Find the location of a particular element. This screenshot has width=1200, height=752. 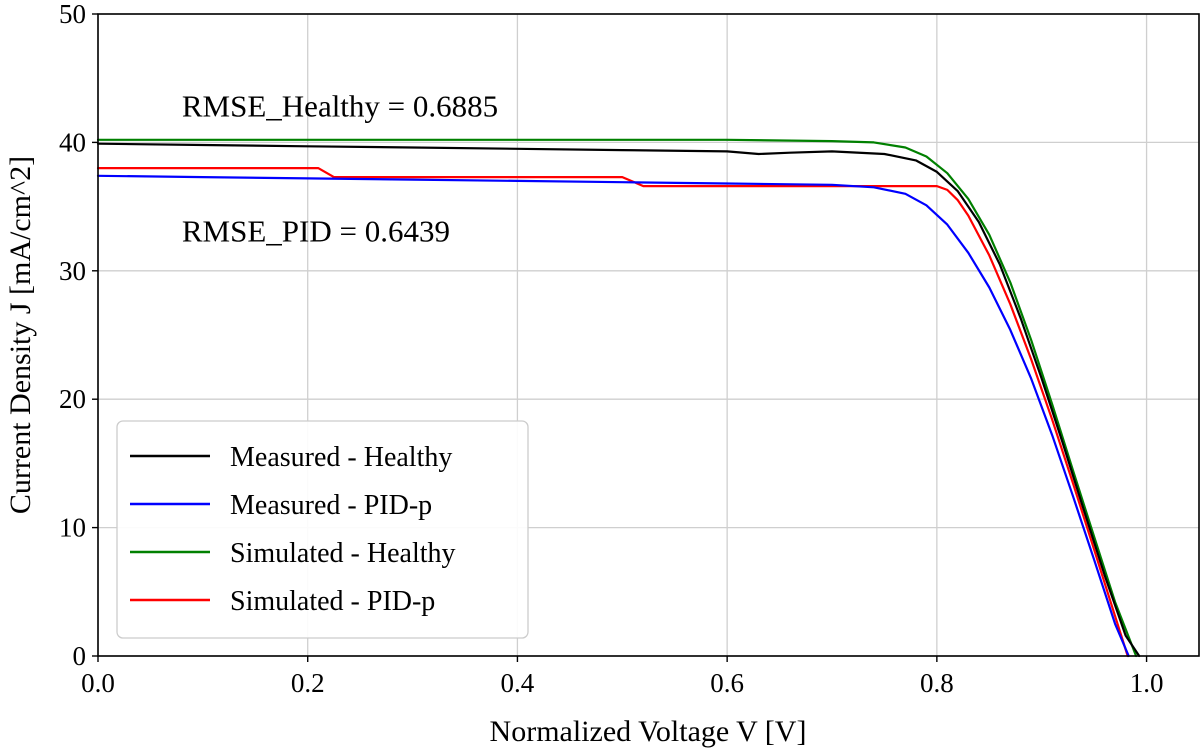

x-tick-label: 0.0 is located at coordinates (98, 683).